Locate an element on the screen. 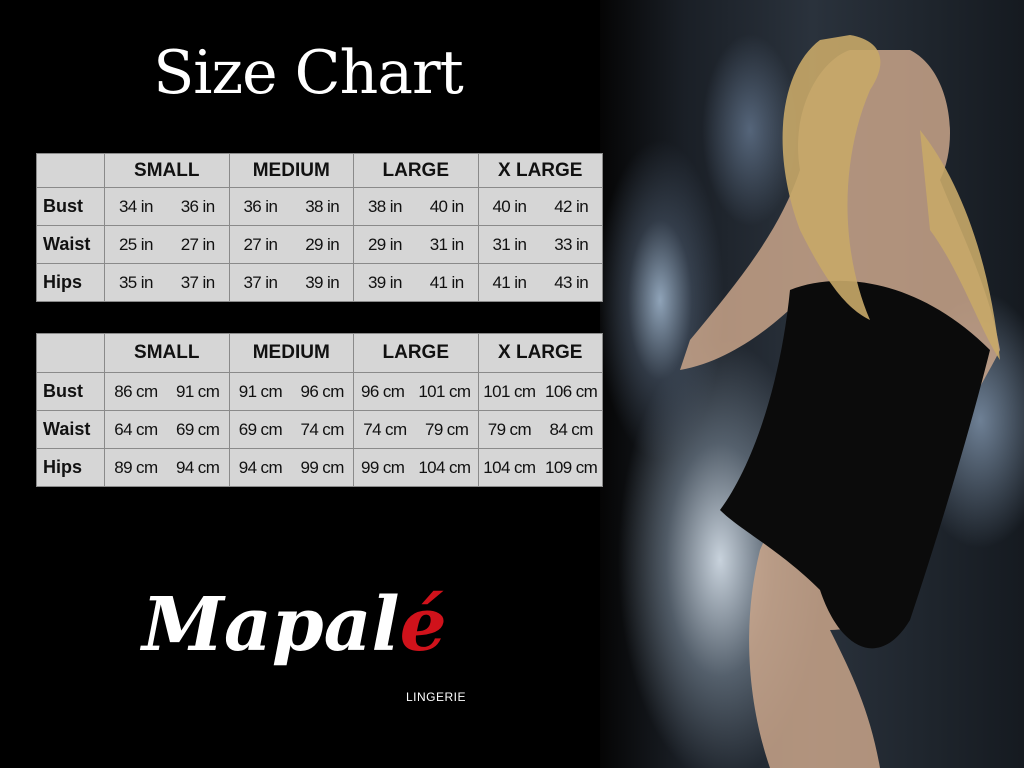  page-title: Size Chart is located at coordinates (308, 73).